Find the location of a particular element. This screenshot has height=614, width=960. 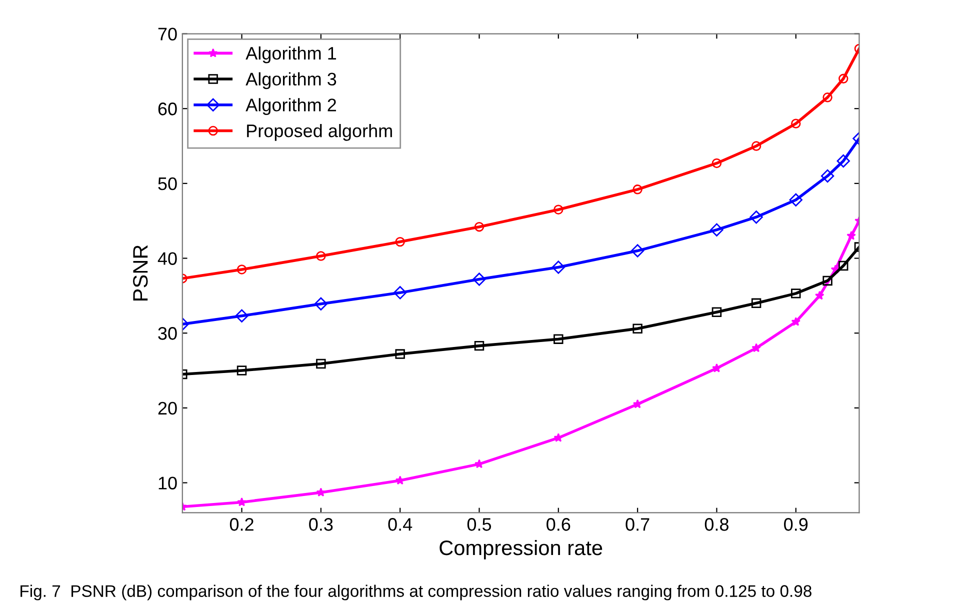

x-tick-label: 0.9 is located at coordinates (796, 524).